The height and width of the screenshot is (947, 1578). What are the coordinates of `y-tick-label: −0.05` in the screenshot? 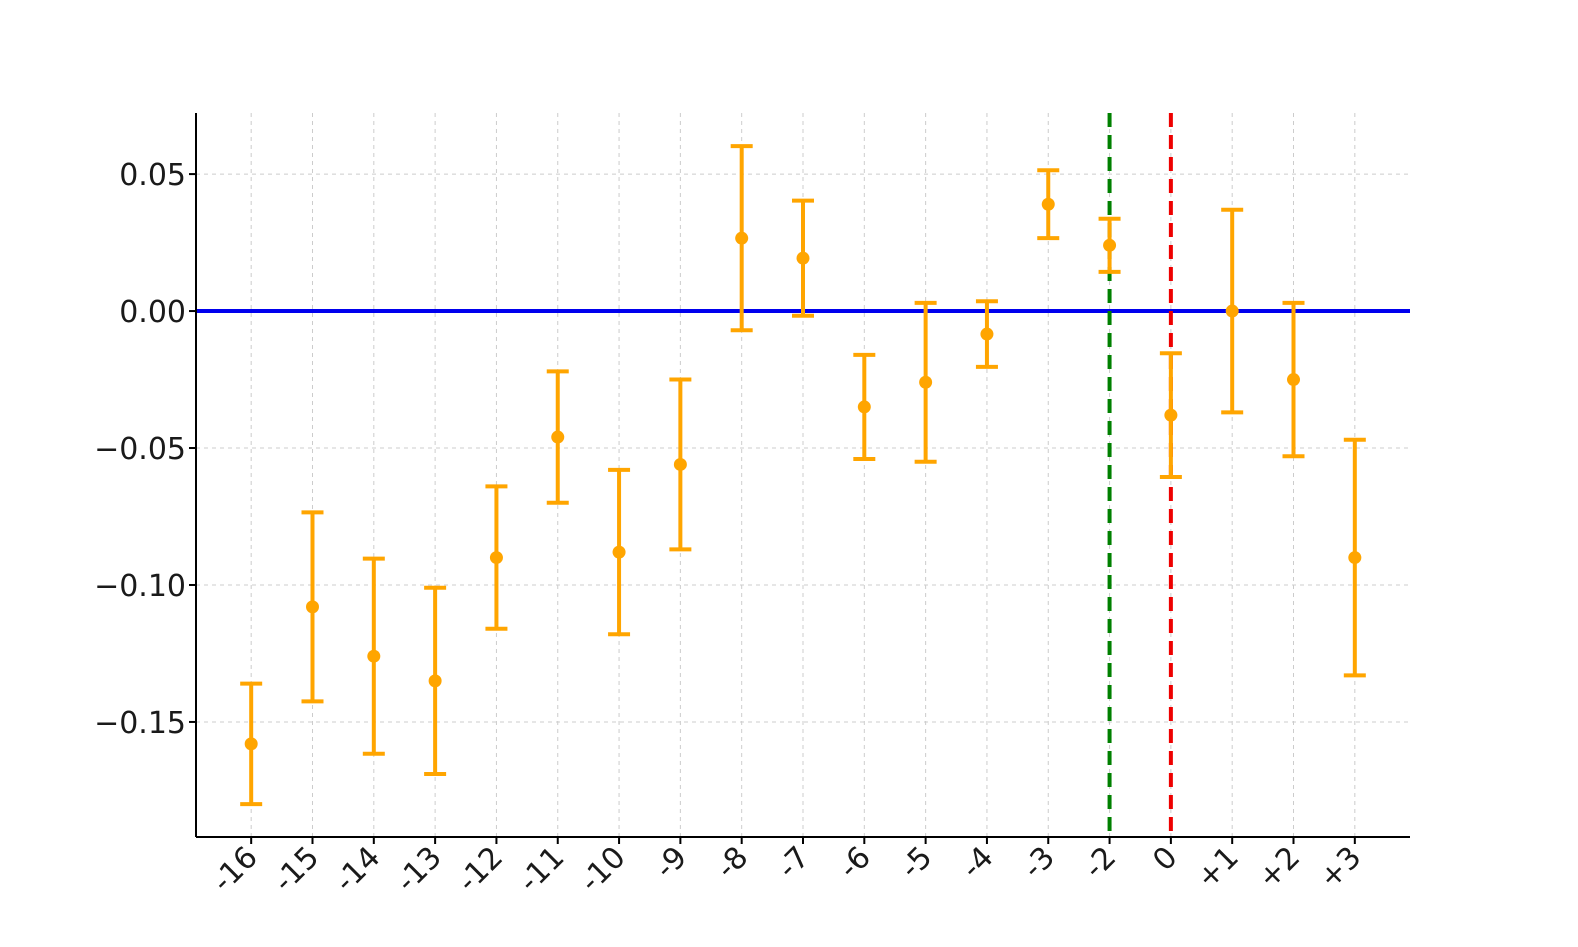 It's located at (140, 449).